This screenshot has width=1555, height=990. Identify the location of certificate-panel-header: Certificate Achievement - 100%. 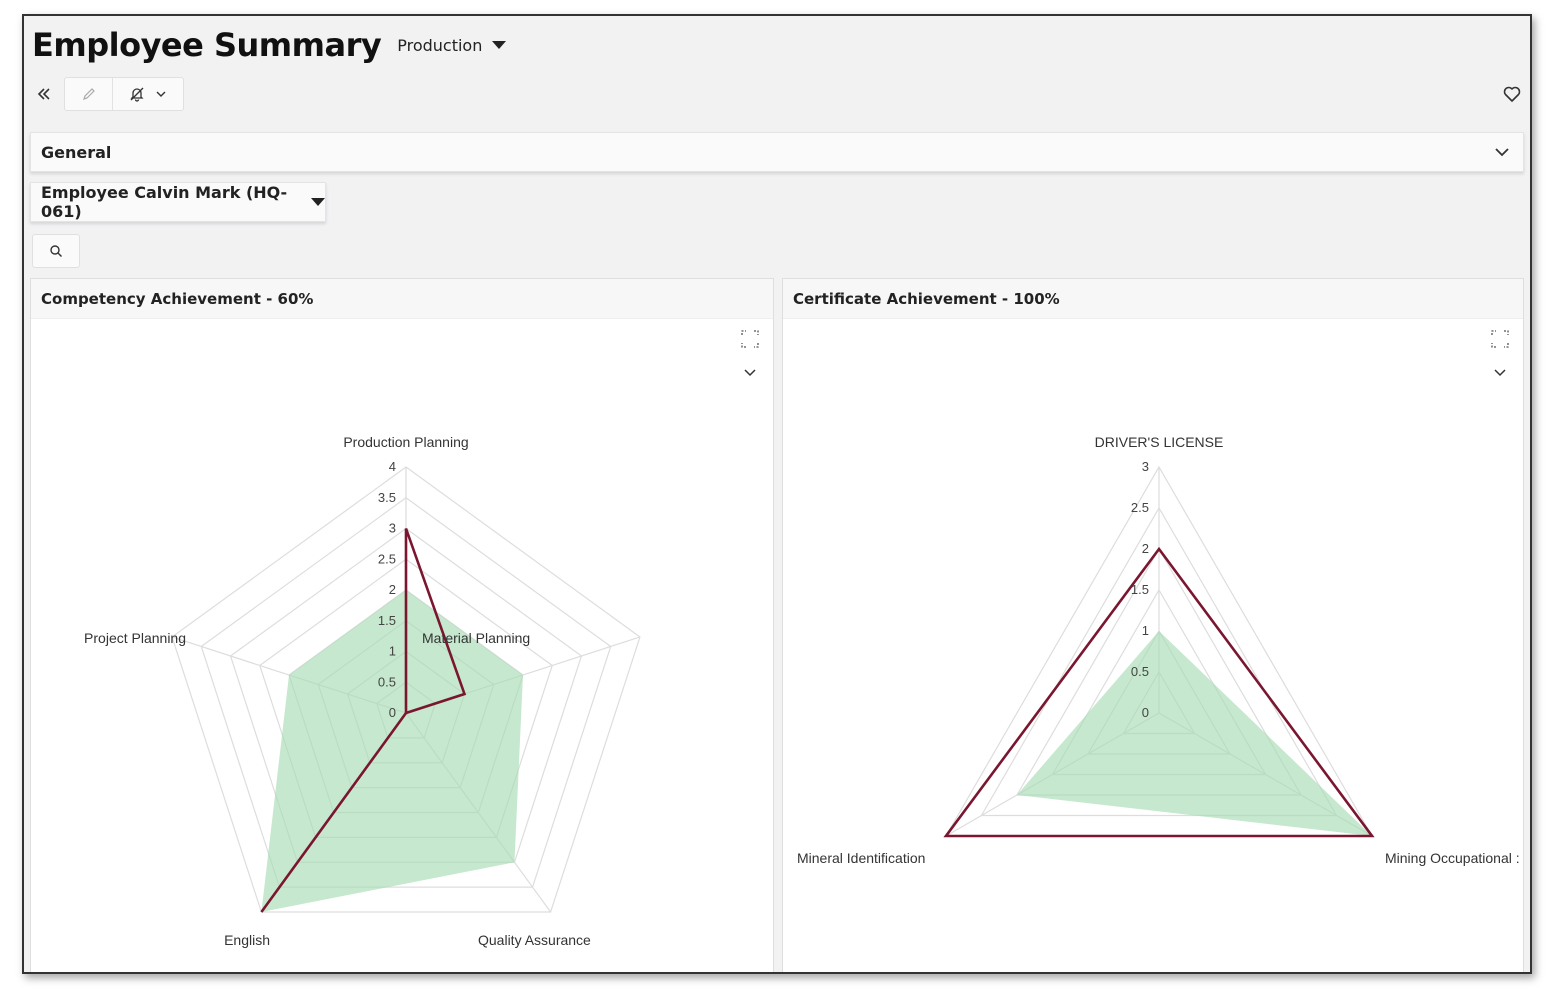
(1153, 299).